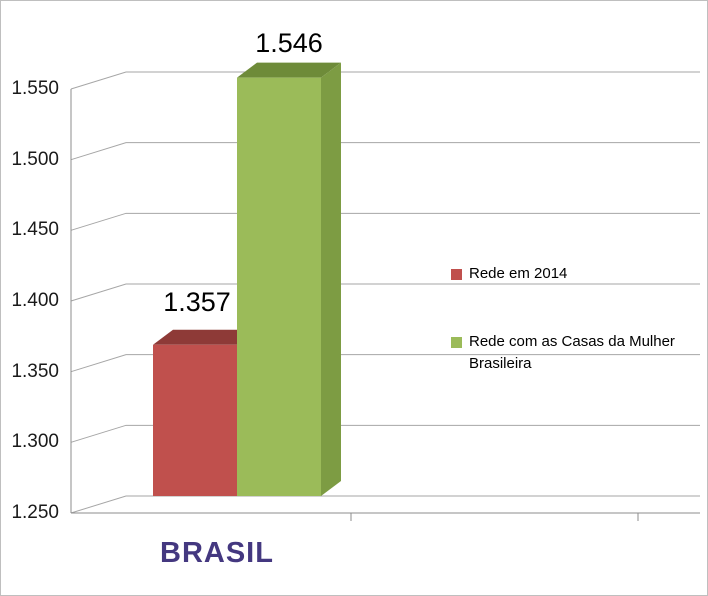 Image resolution: width=708 pixels, height=596 pixels. I want to click on legend-label: Rede com as Casas da Mulher Brasileira, so click(572, 352).